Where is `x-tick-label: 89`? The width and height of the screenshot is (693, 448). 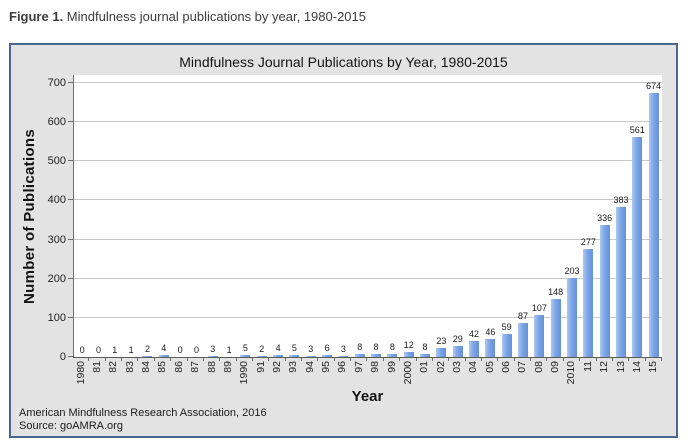
x-tick-label: 89 is located at coordinates (227, 367).